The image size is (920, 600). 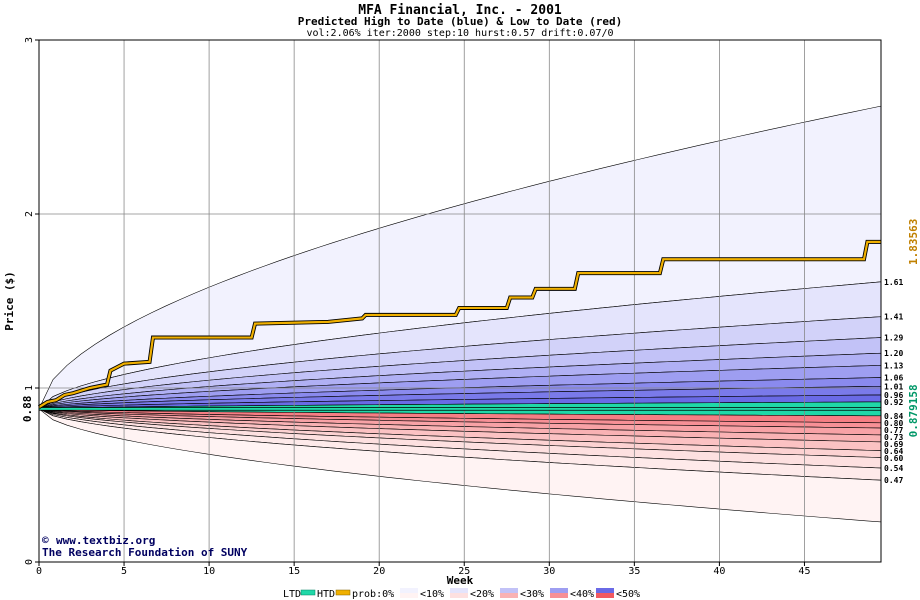 I want to click on y-axis-label: Price ($), so click(x=9, y=301).